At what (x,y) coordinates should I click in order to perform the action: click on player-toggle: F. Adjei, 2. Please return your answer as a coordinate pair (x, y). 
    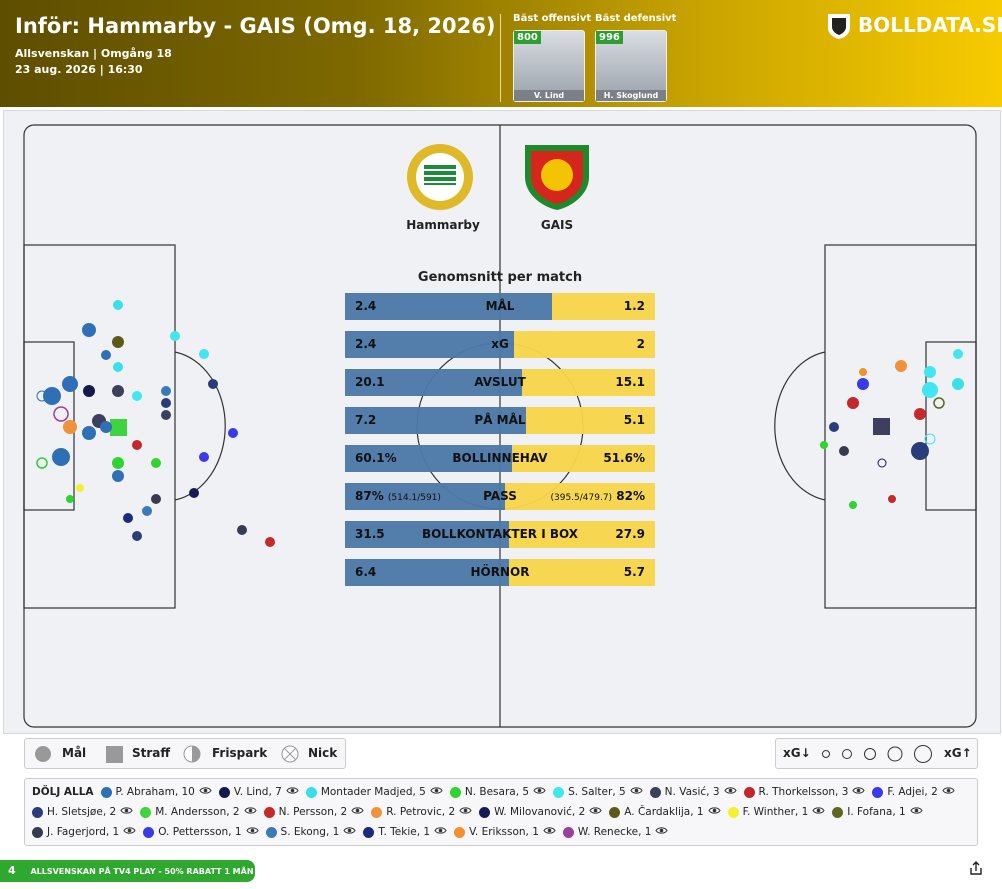
    Looking at the image, I should click on (913, 792).